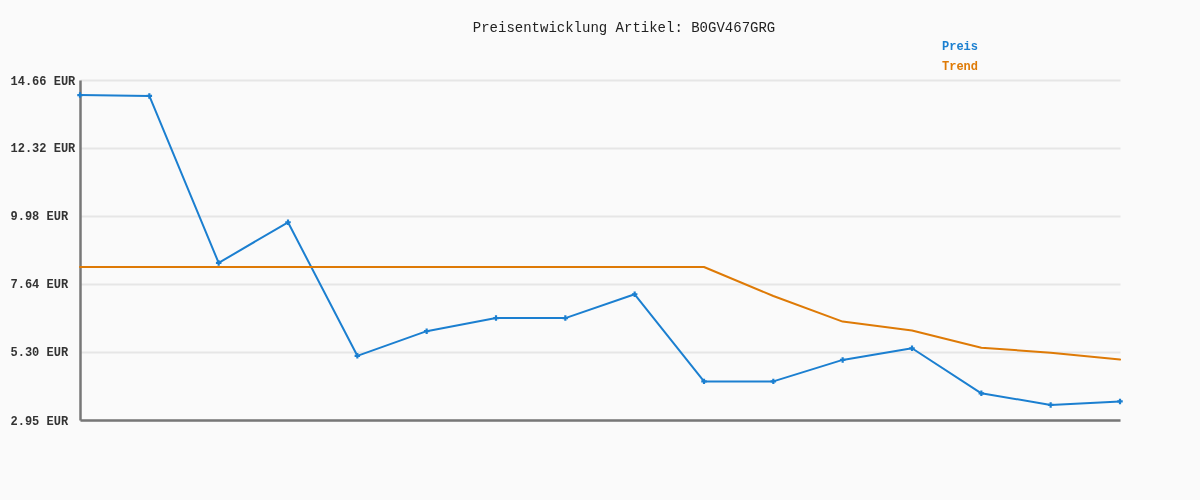 The image size is (1200, 500). Describe the element at coordinates (39, 421) in the screenshot. I see `y-tick-label: 2.95 EUR` at that location.